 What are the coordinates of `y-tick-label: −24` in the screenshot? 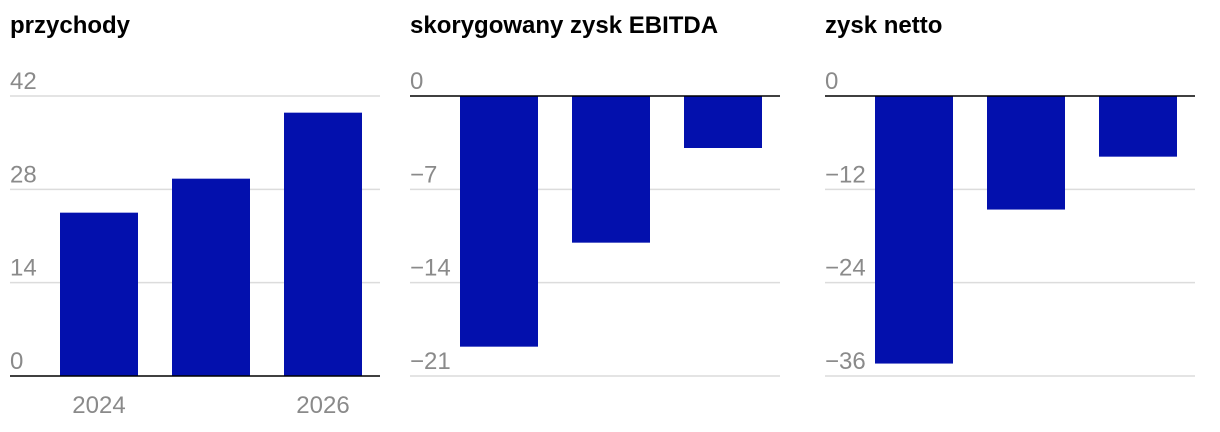 It's located at (845, 268).